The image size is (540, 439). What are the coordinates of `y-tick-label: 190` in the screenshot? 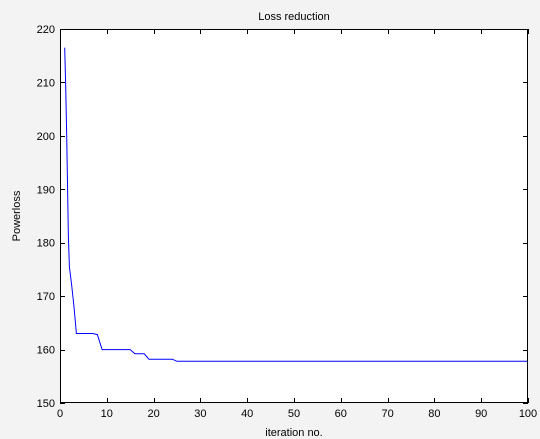 It's located at (46, 190).